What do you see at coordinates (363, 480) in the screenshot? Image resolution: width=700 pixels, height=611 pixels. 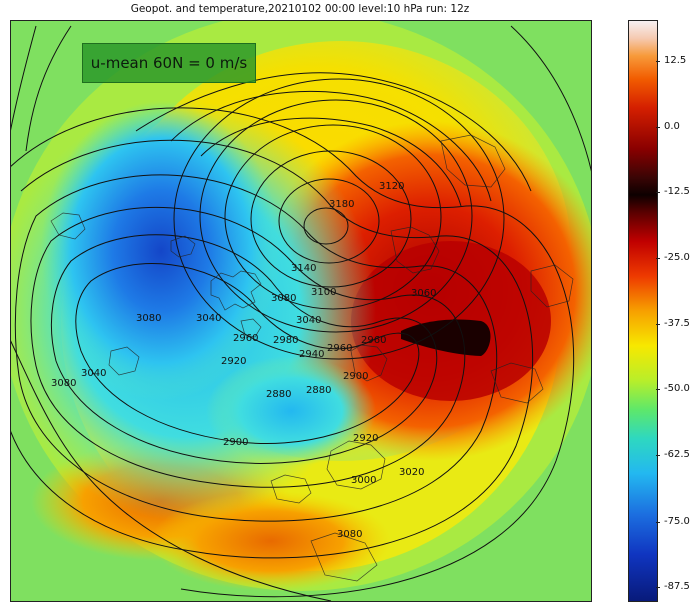 I see `contour-label: 3000` at bounding box center [363, 480].